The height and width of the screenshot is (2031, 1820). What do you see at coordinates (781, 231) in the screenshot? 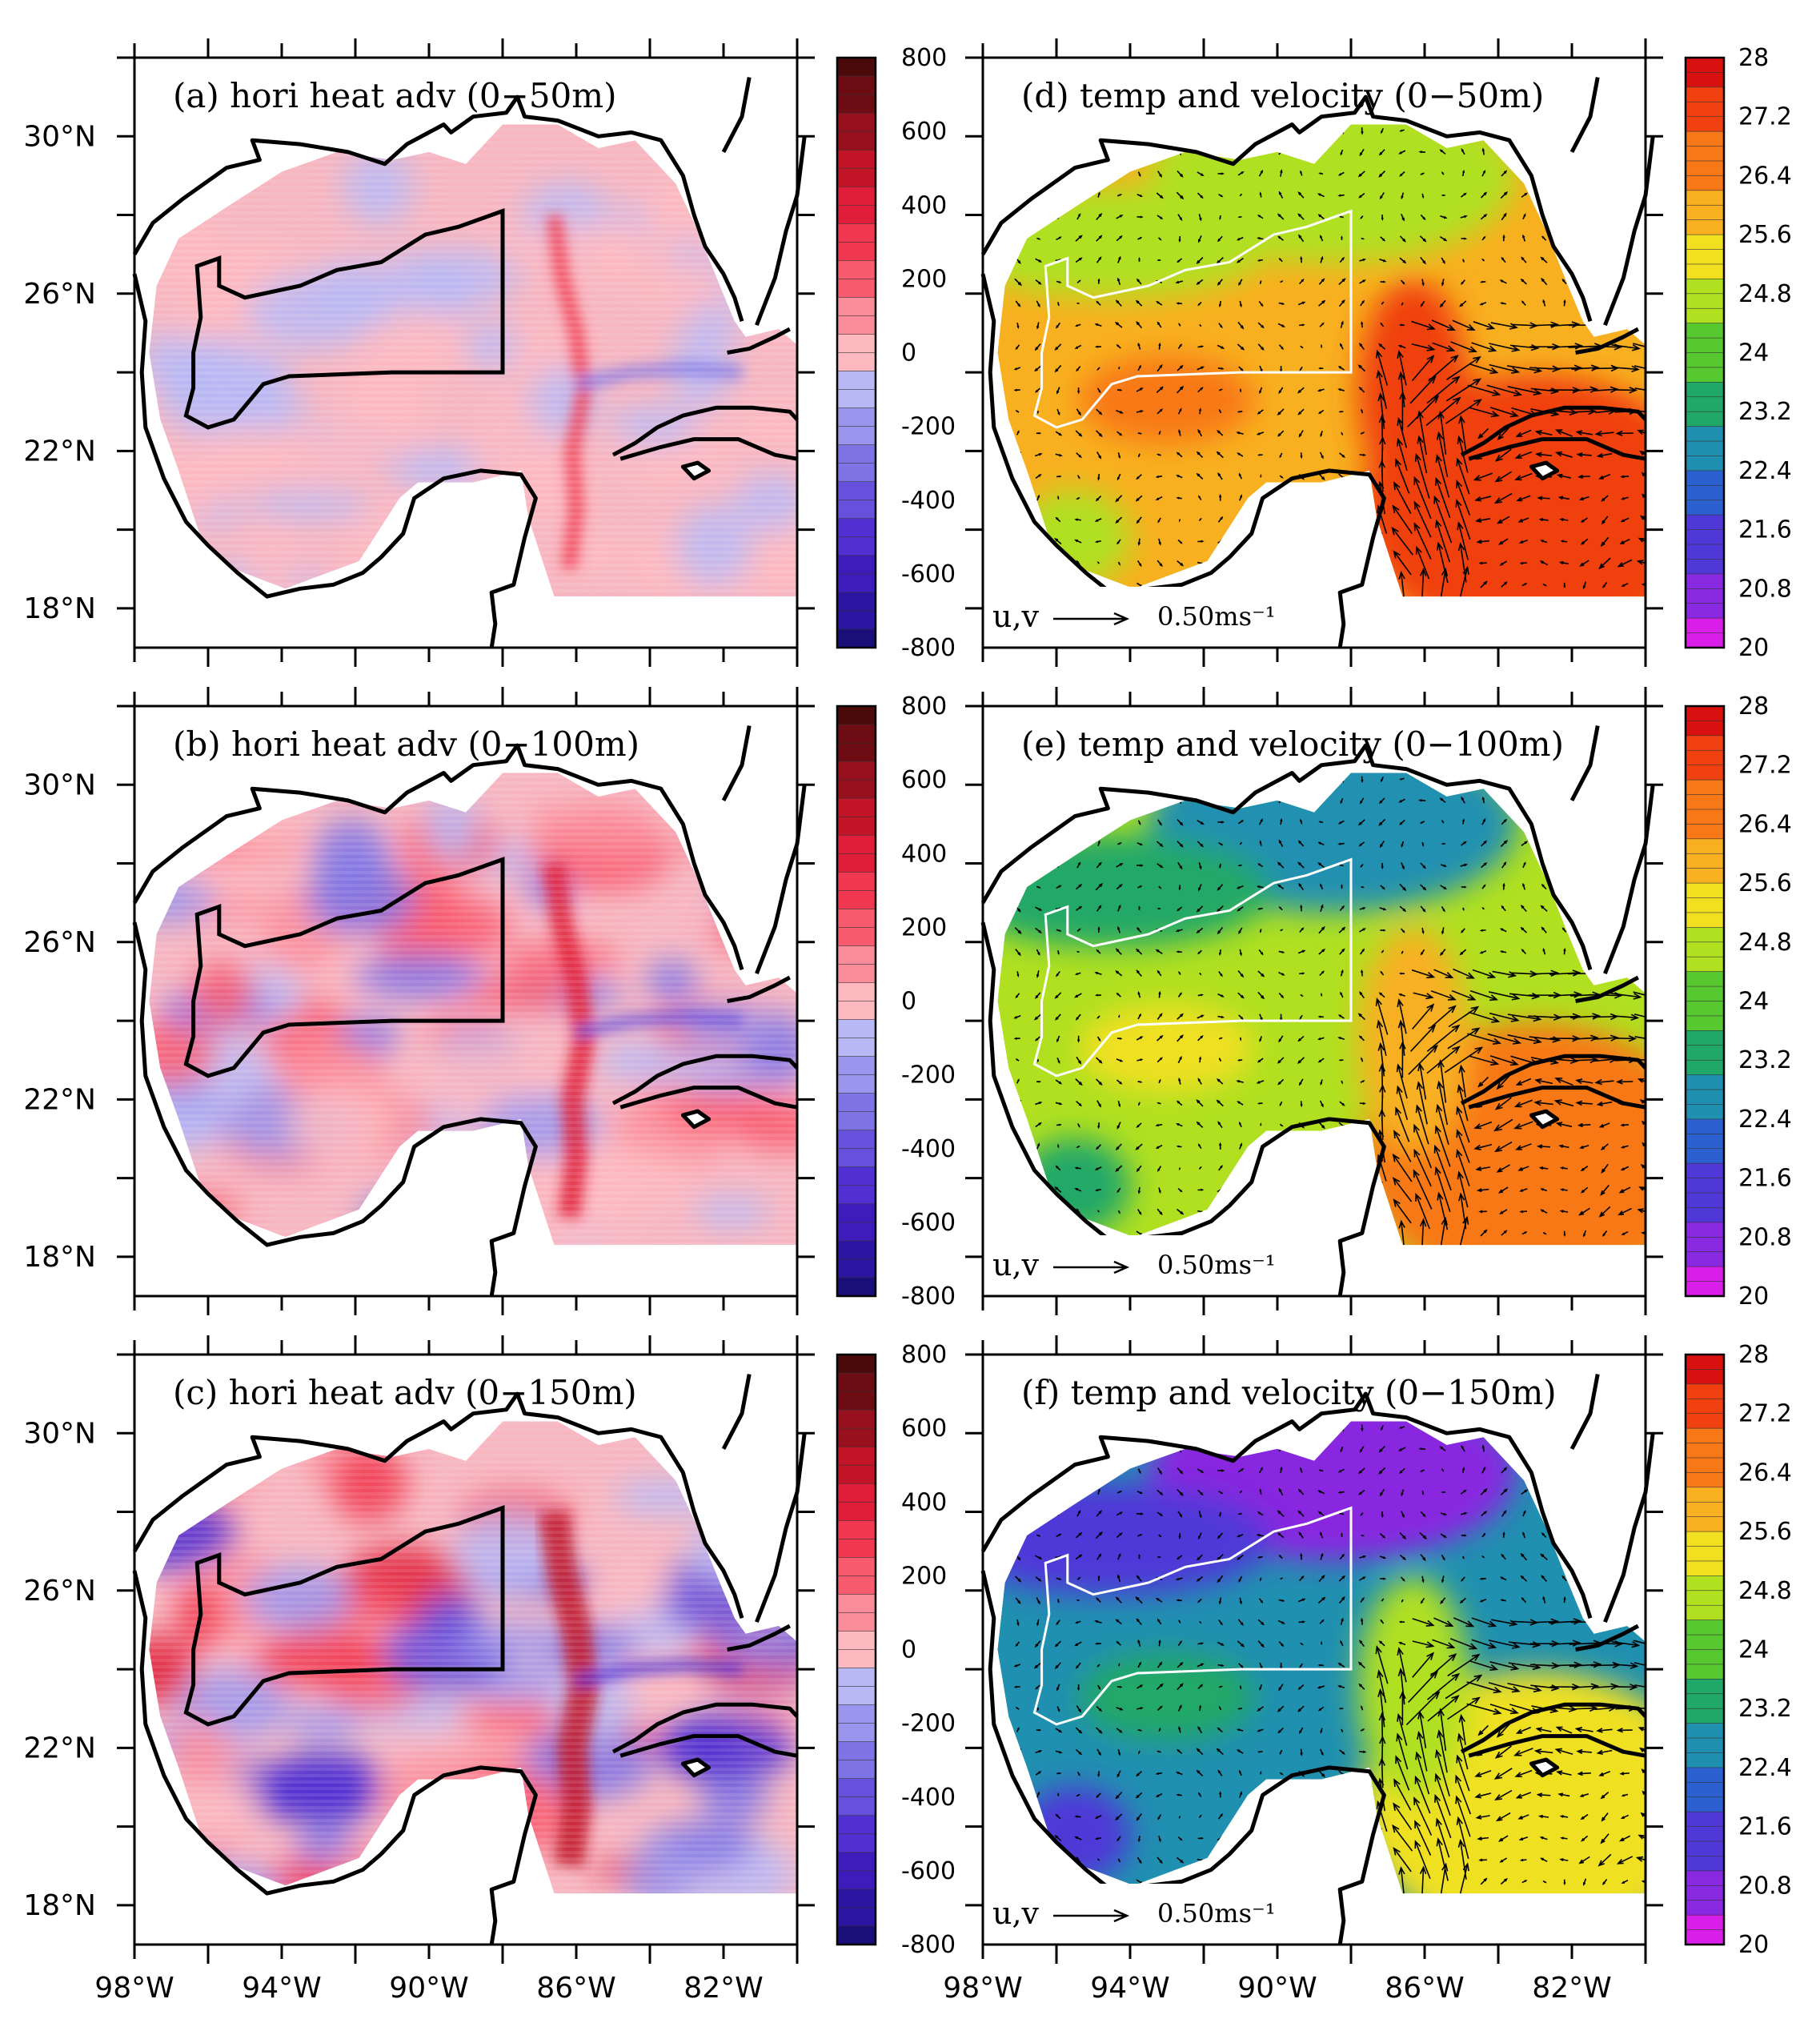
I see `coastline` at bounding box center [781, 231].